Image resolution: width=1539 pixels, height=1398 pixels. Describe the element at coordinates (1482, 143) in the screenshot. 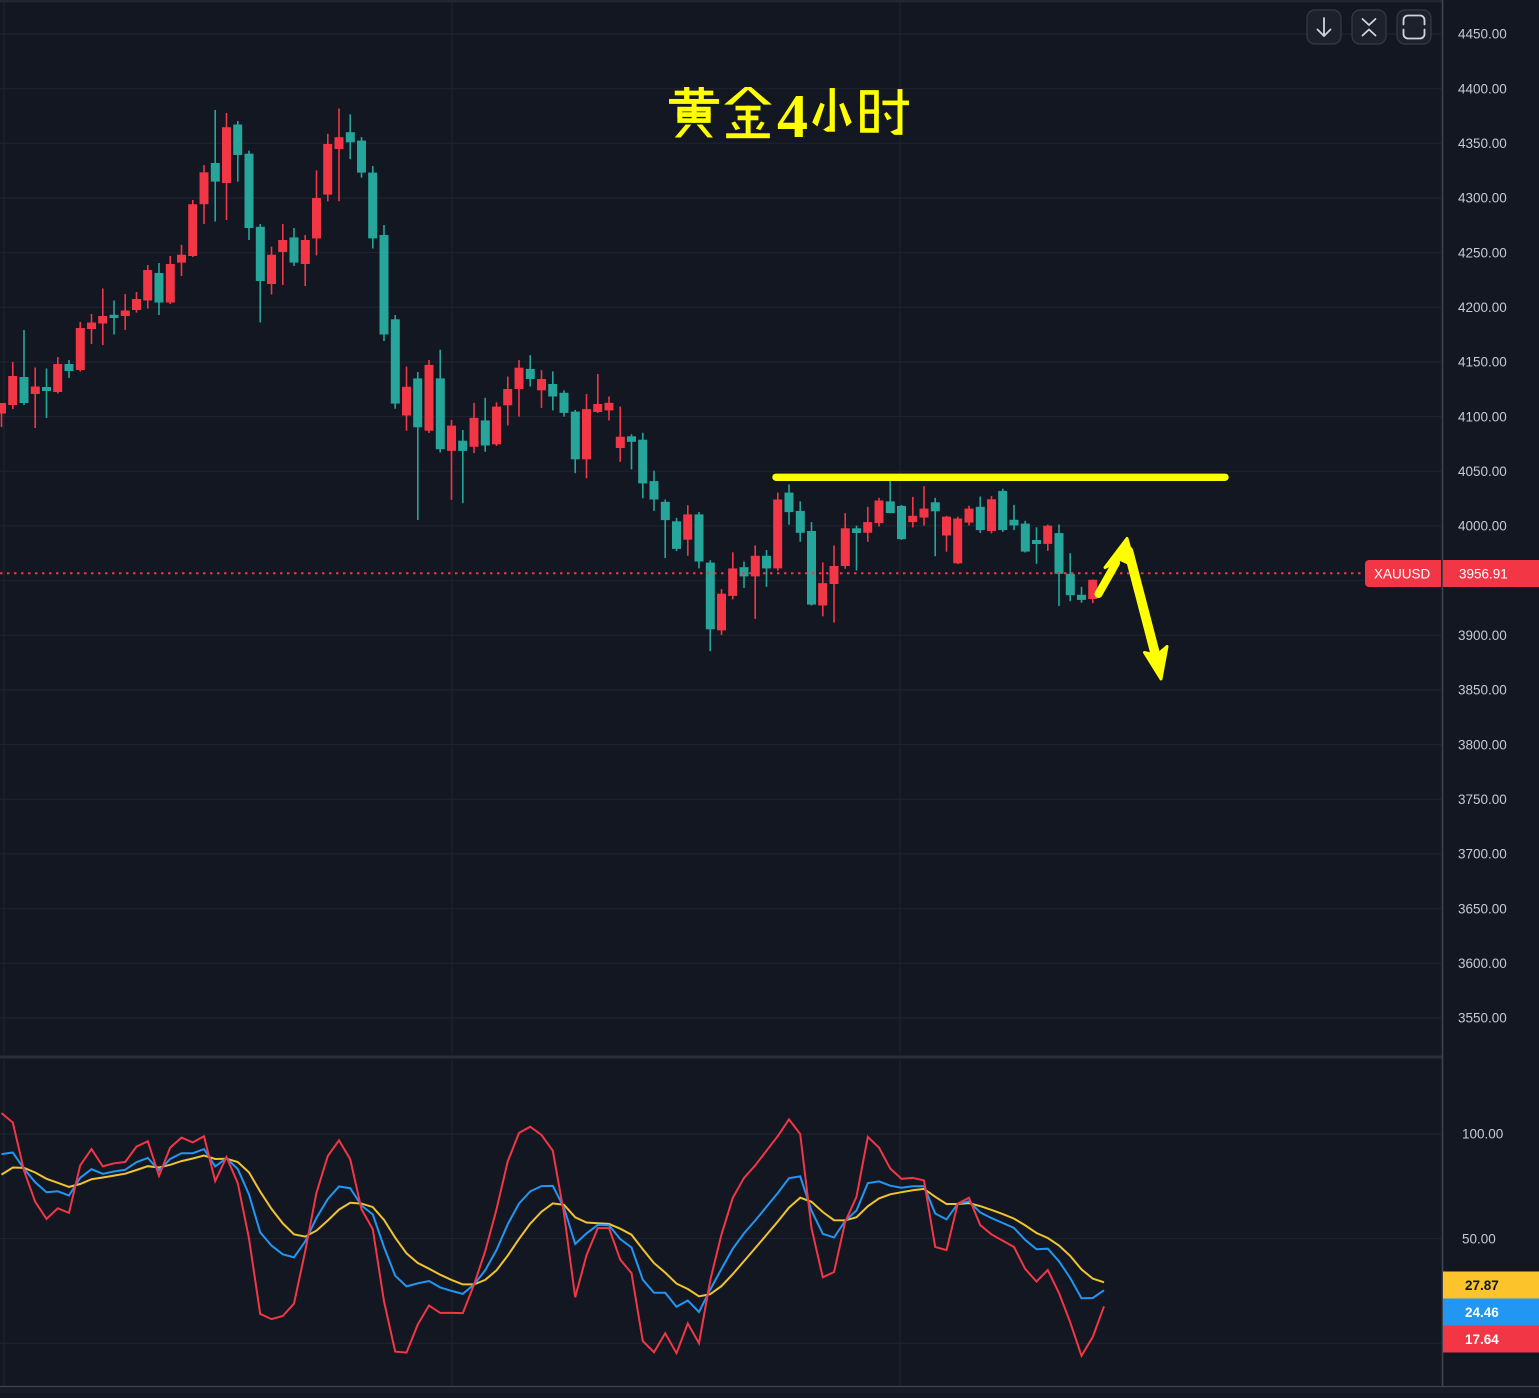

I see `svg-text: 4350.00` at that location.